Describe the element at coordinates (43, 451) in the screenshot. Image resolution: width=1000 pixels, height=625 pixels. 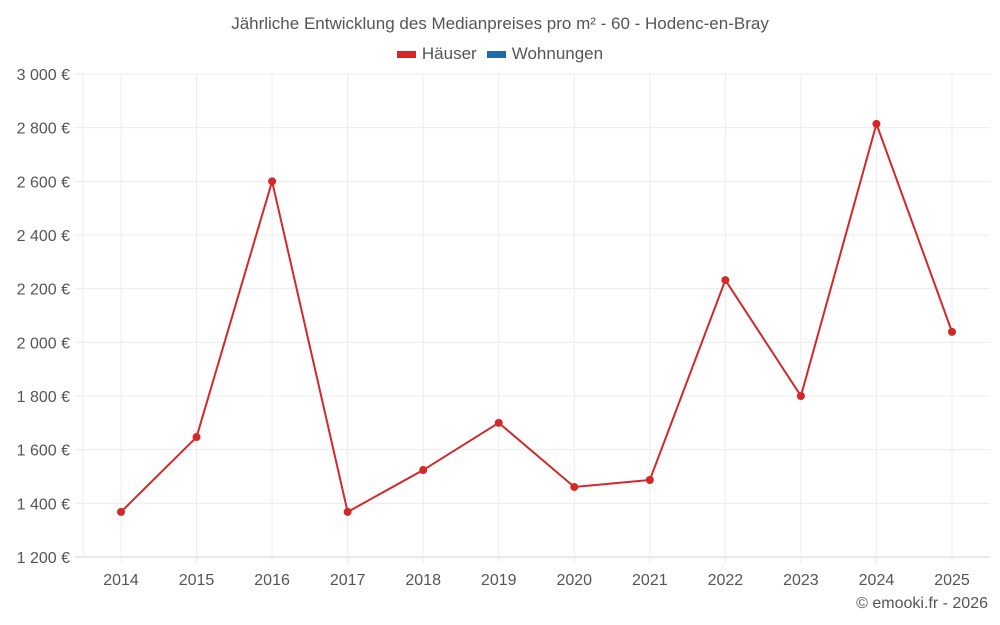
I see `y-tick-label: 1 600 €` at that location.